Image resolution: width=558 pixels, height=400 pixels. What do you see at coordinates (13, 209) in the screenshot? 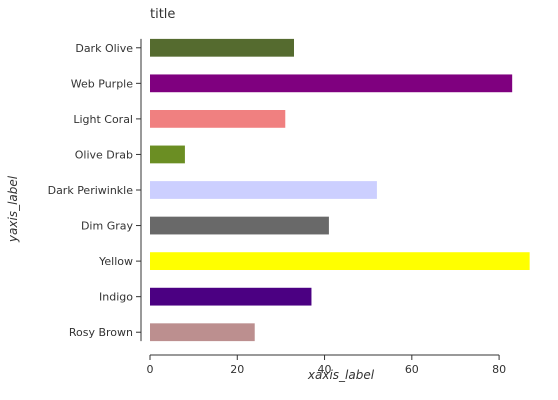
I see `y-axis-title: yaxis_label` at bounding box center [13, 209].